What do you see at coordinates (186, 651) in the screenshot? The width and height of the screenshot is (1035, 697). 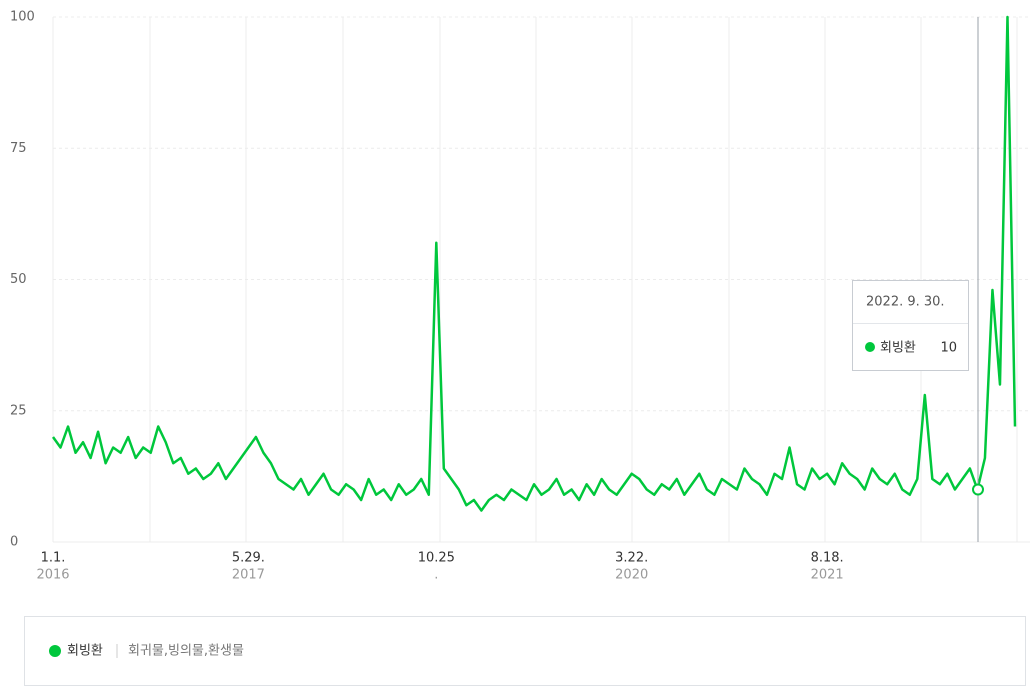 I see `legend-keywords: 회귀물,빙의물,환생물` at bounding box center [186, 651].